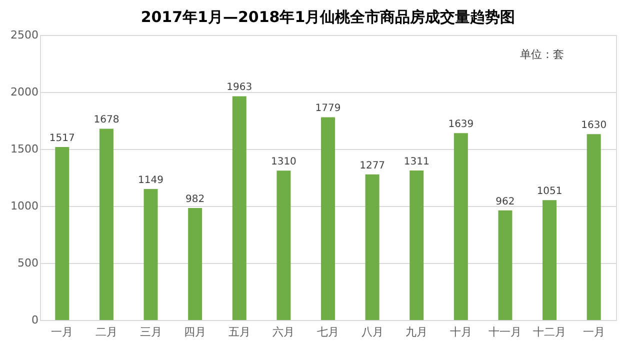 This screenshot has height=345, width=631. What do you see at coordinates (461, 332) in the screenshot?
I see `x-tick-label: 十月` at bounding box center [461, 332].